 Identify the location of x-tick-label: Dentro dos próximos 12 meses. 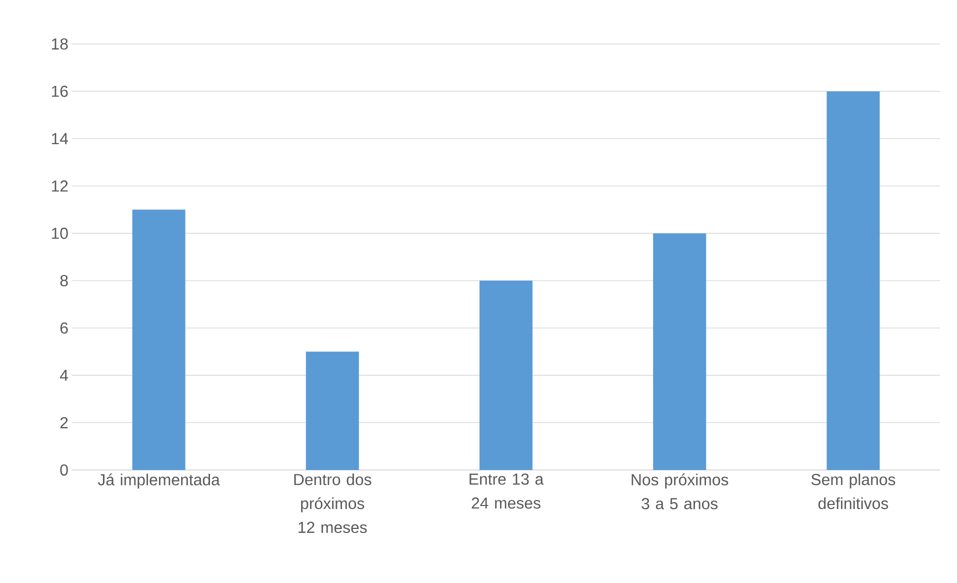
(333, 504).